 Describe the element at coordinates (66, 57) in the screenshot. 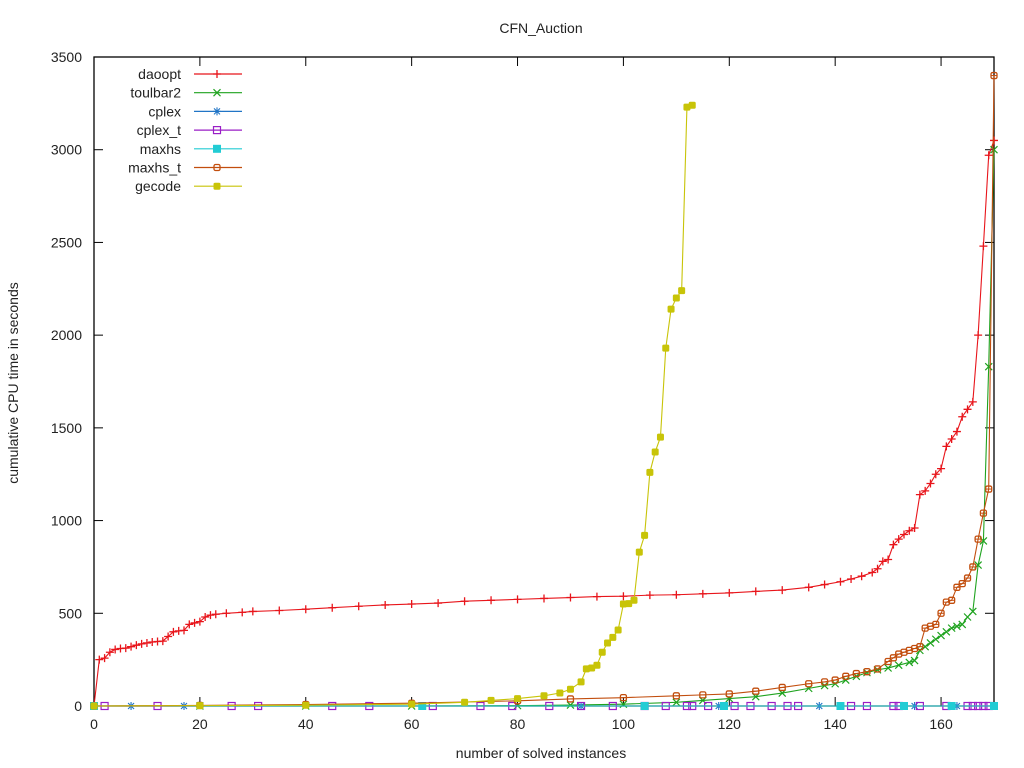

I see `y-tick-label: 3500` at that location.